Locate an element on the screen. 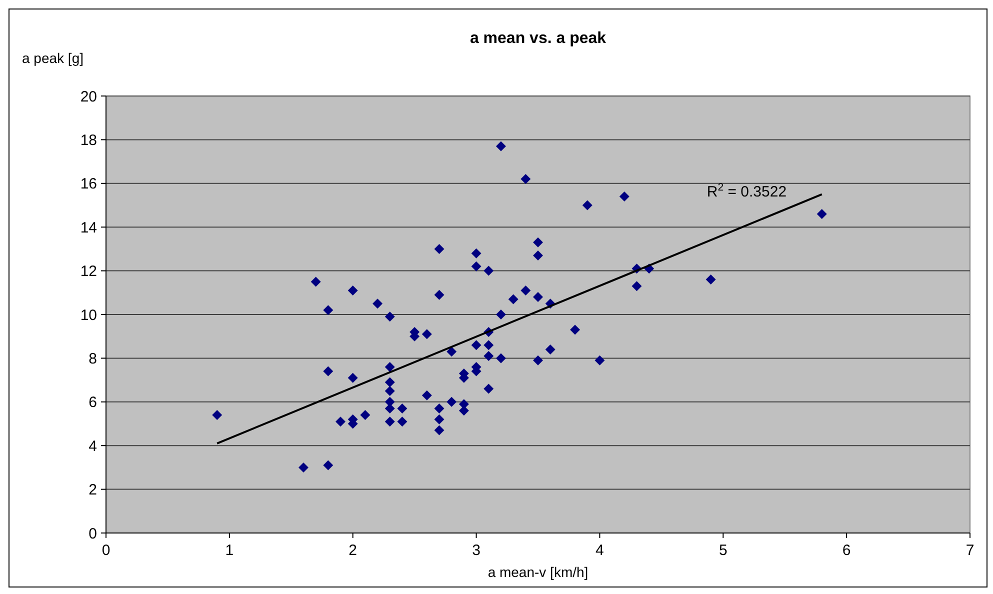 The image size is (993, 594). y-tick-label: 12 is located at coordinates (88, 271).